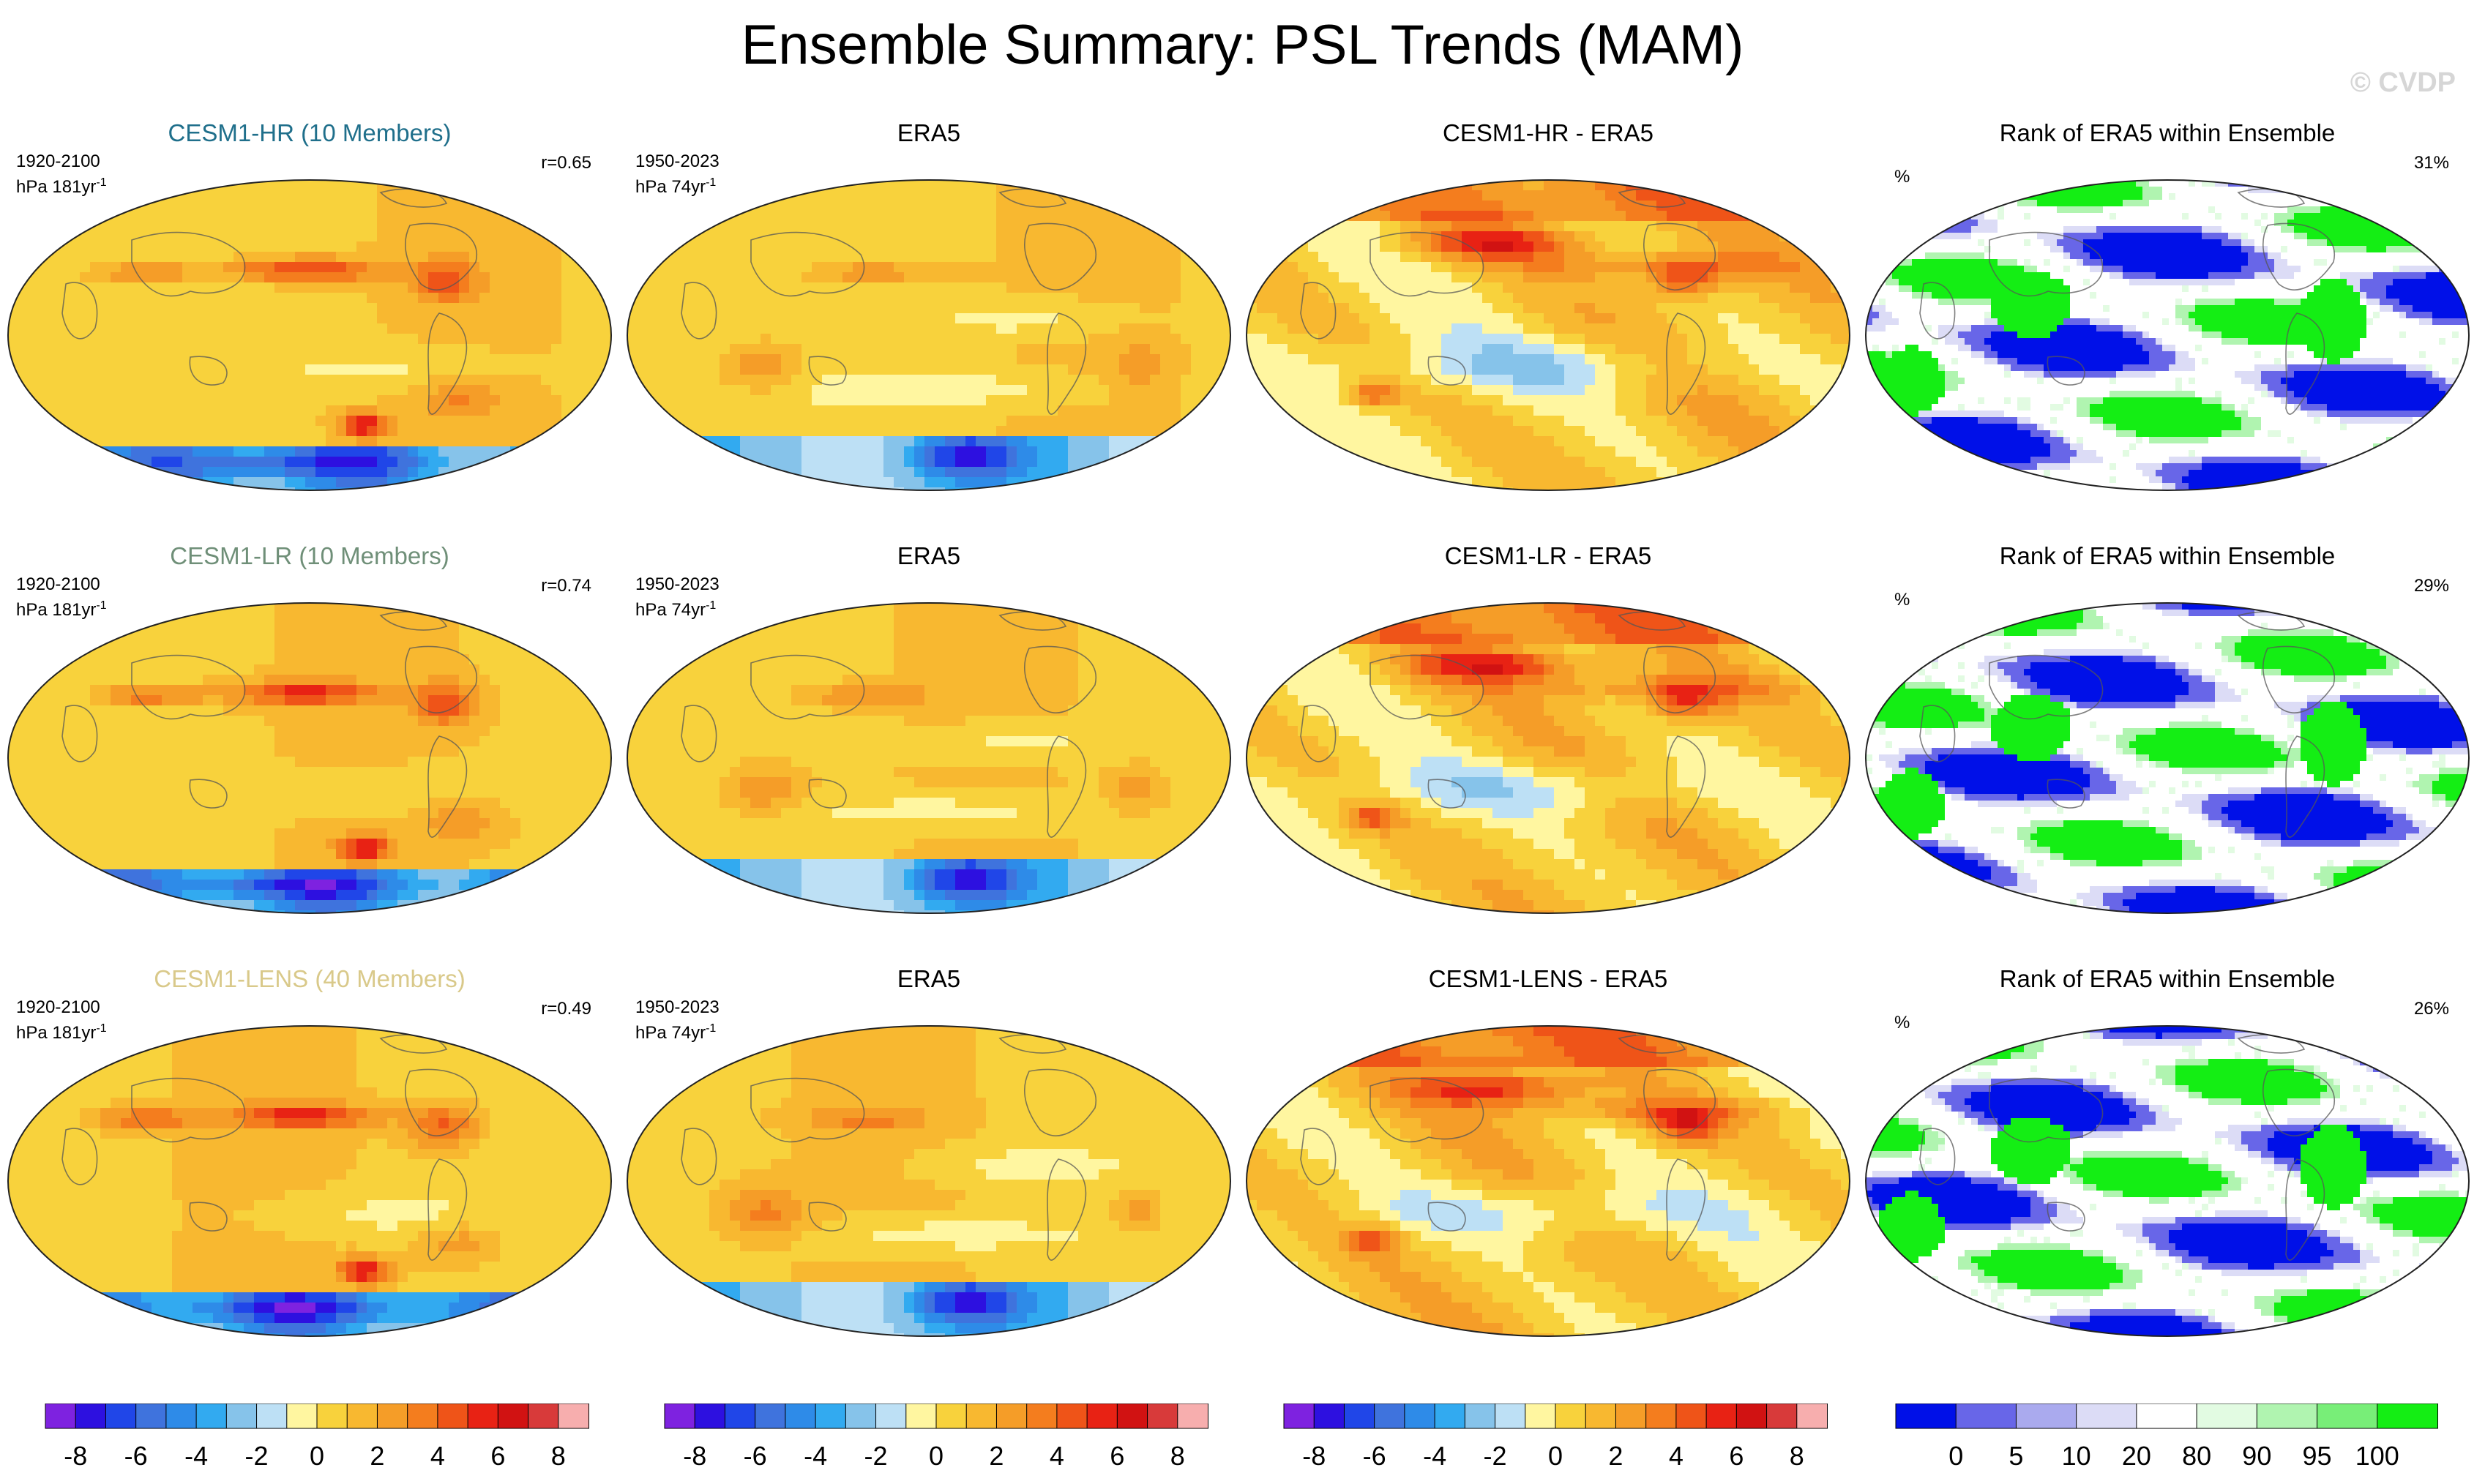 This screenshot has width=2485, height=1484. What do you see at coordinates (928, 979) in the screenshot?
I see `row3-obs-title: ERA5` at bounding box center [928, 979].